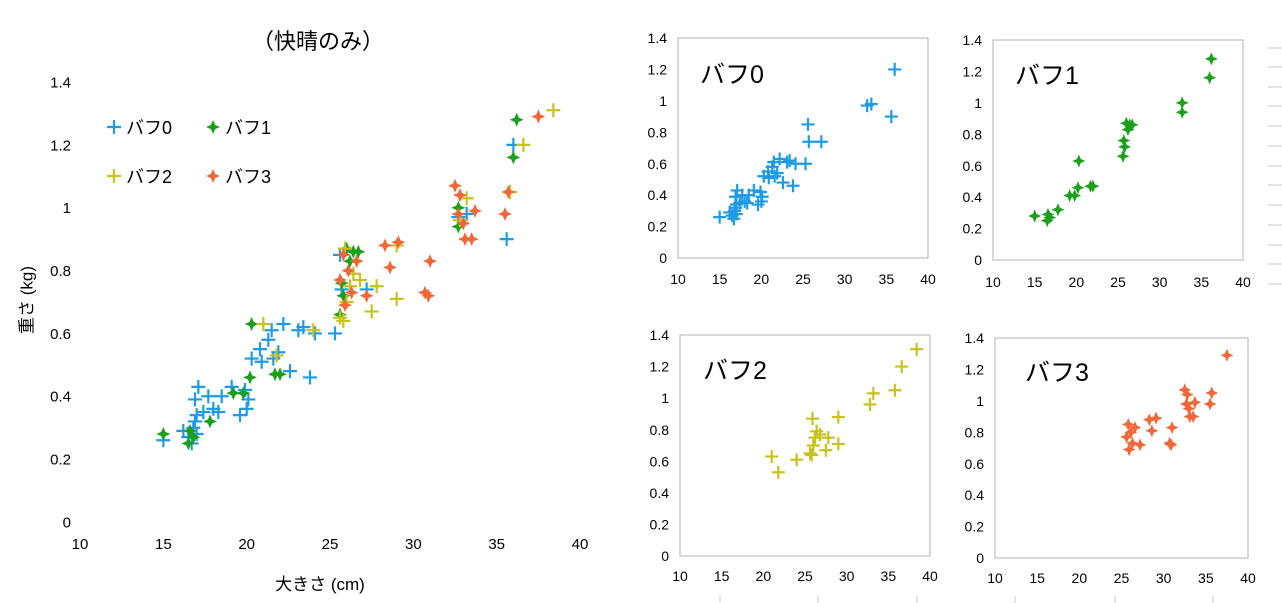  Describe the element at coordinates (1047, 76) in the screenshot. I see `panel-label: バフ1` at that location.